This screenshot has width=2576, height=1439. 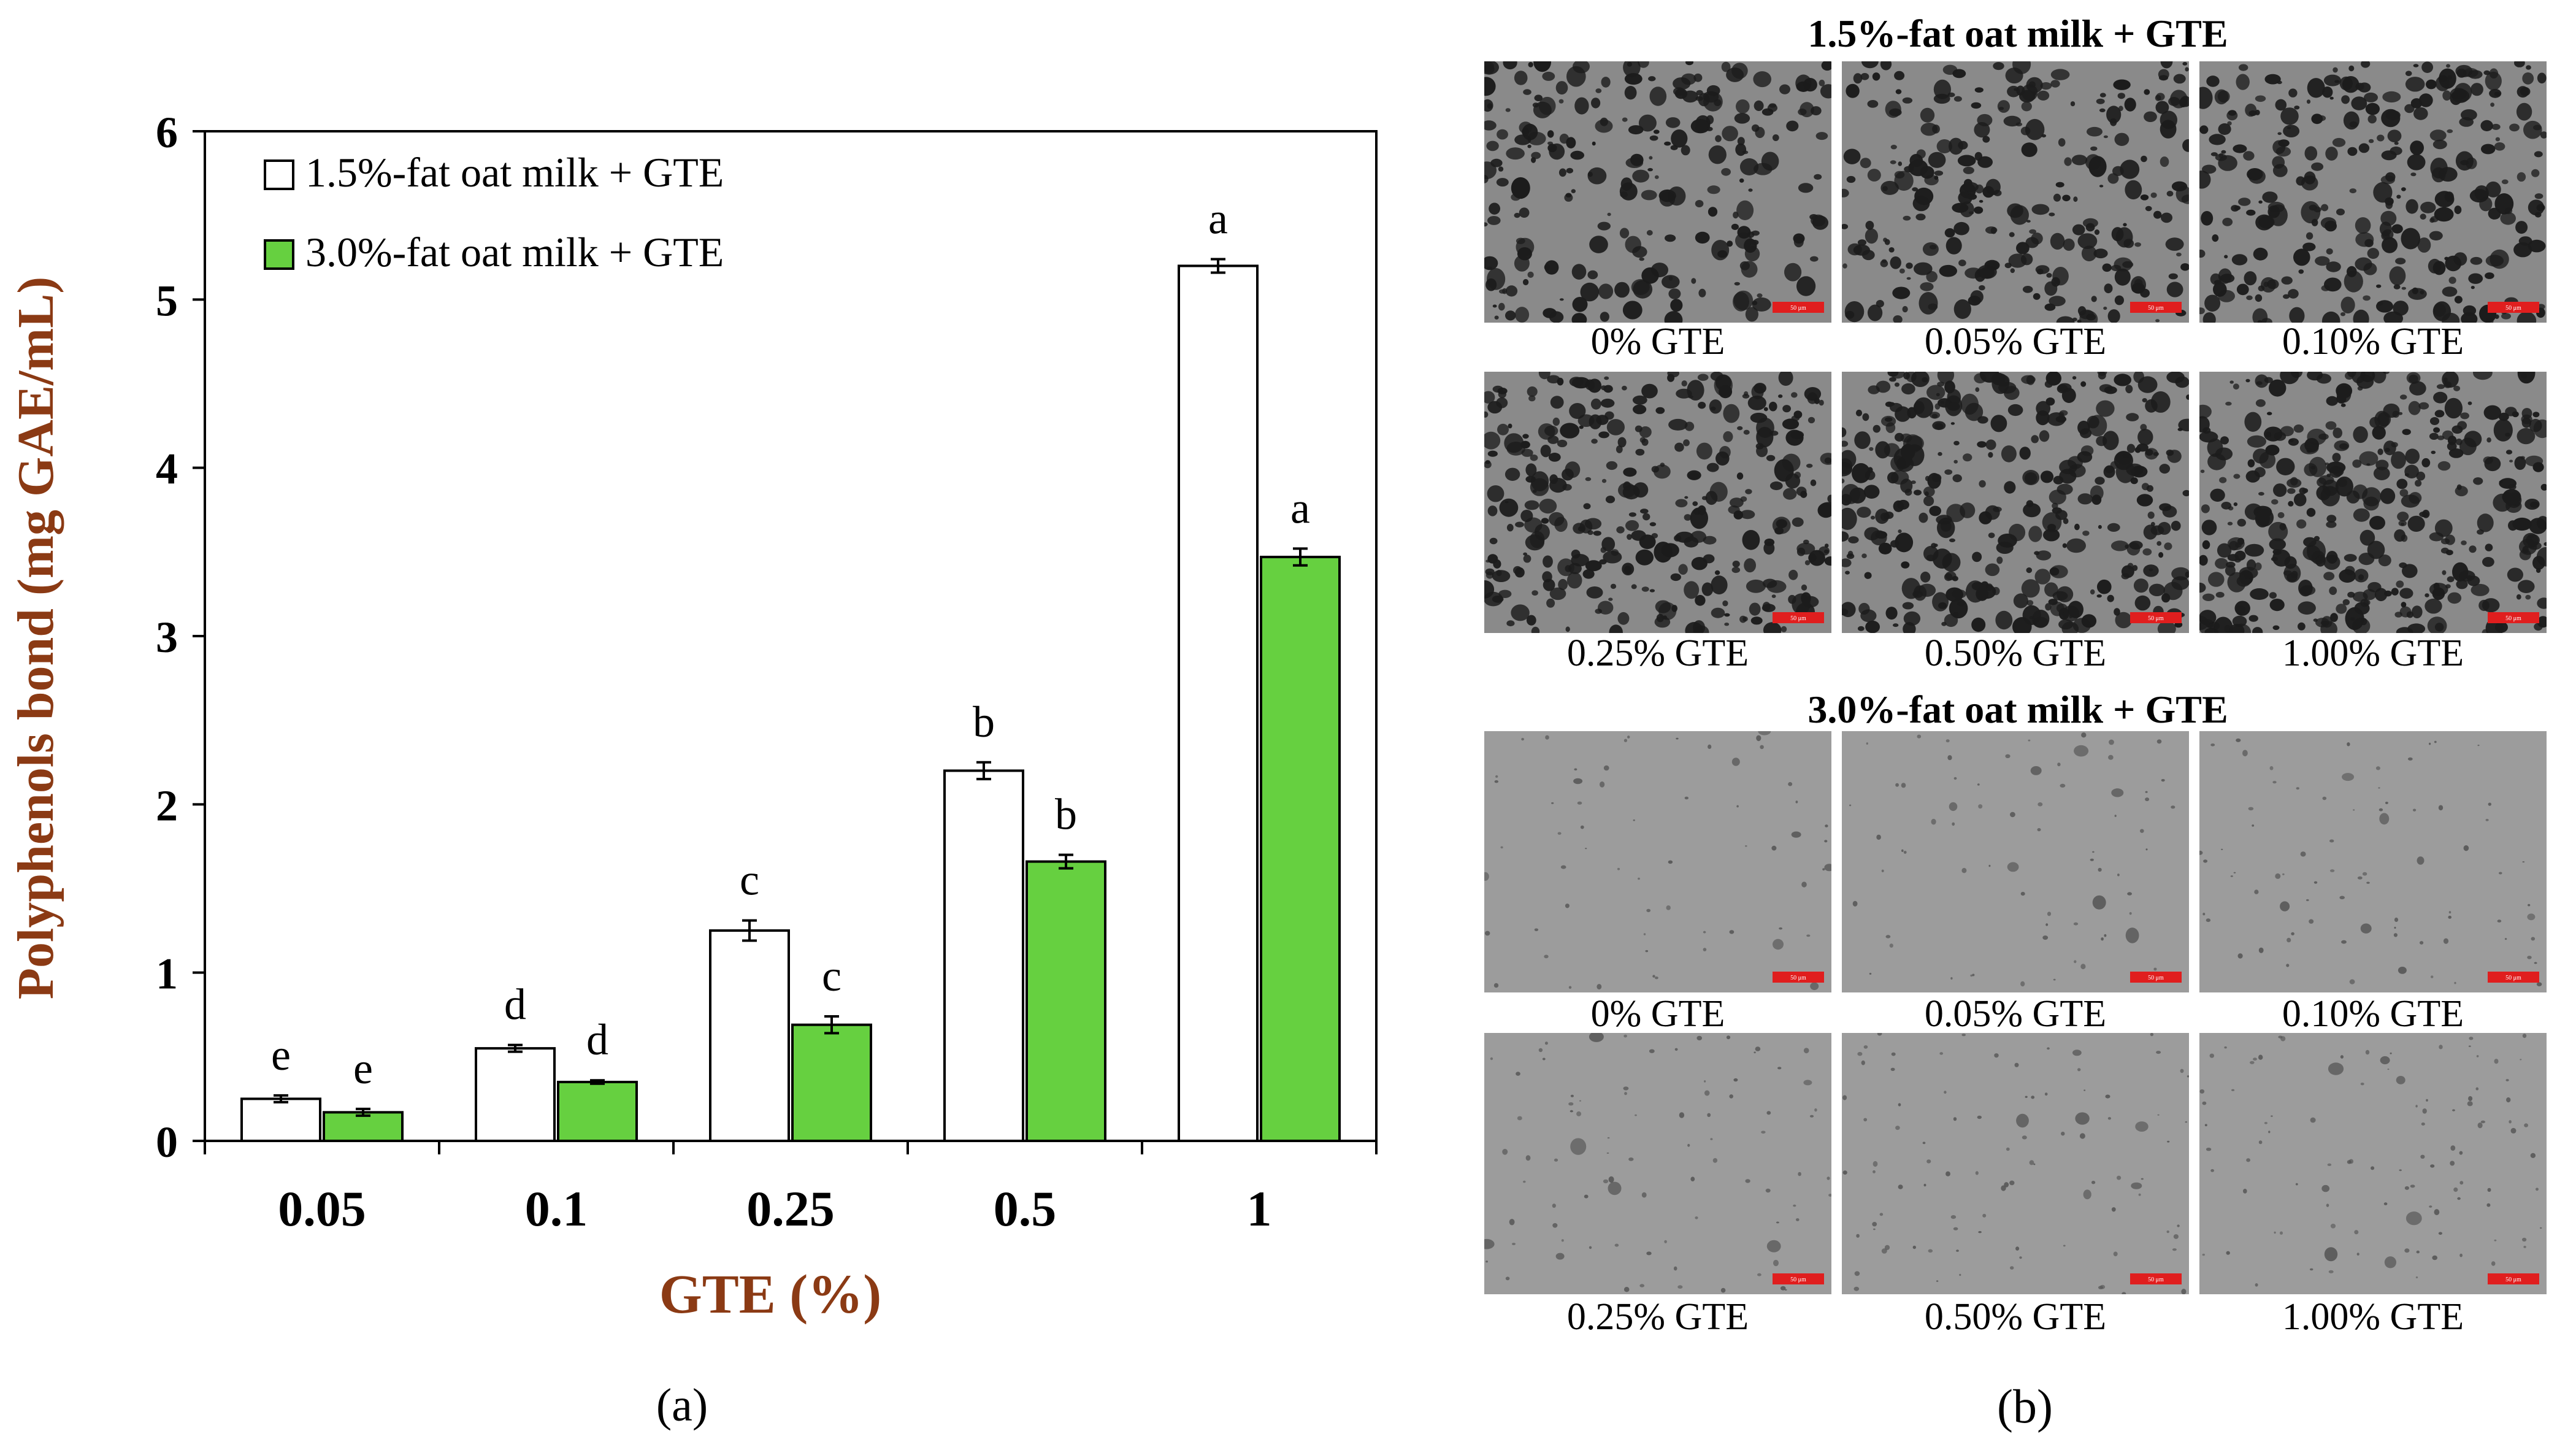 I want to click on legend-label: 1.5%-fat oat milk + GTE, so click(x=514, y=173).